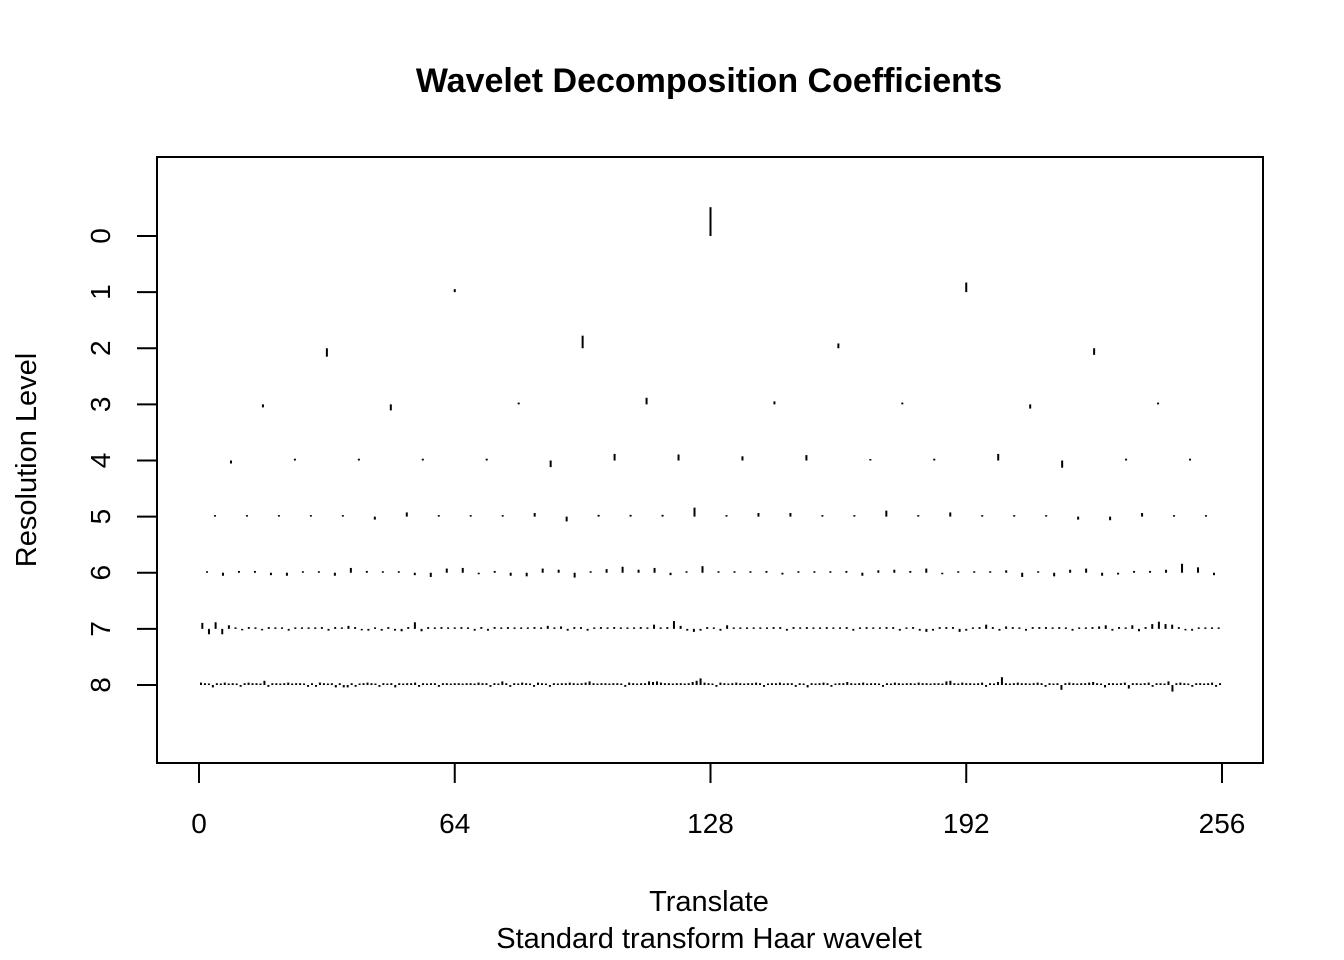 The height and width of the screenshot is (960, 1344). Describe the element at coordinates (100, 685) in the screenshot. I see `y-tick-label: 8` at that location.